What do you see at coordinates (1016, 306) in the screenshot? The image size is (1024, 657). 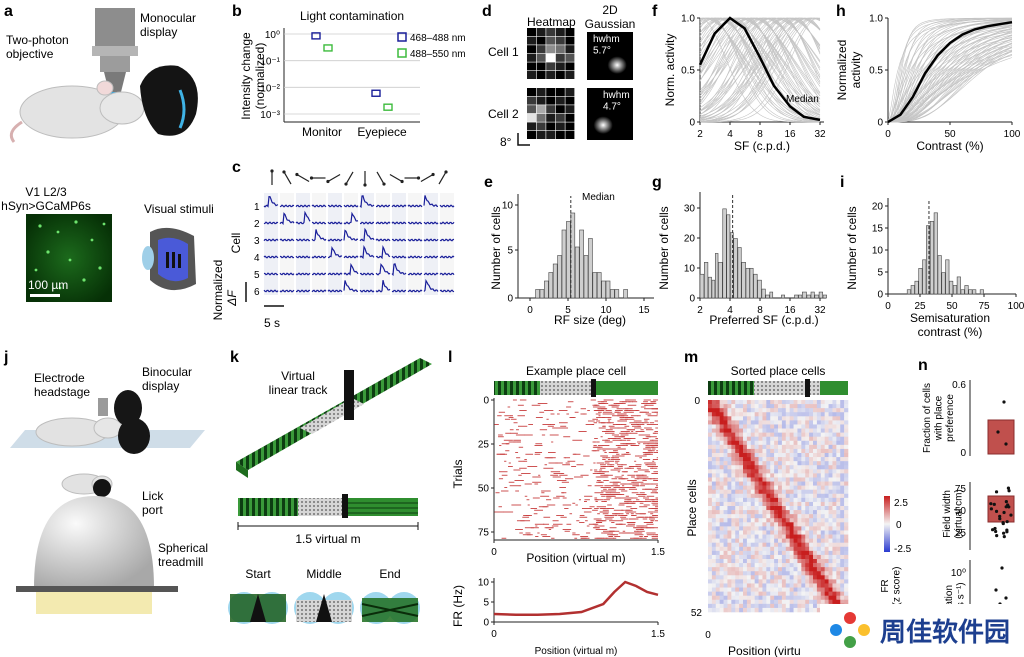 I see `x-tick-label: 100` at bounding box center [1016, 306].